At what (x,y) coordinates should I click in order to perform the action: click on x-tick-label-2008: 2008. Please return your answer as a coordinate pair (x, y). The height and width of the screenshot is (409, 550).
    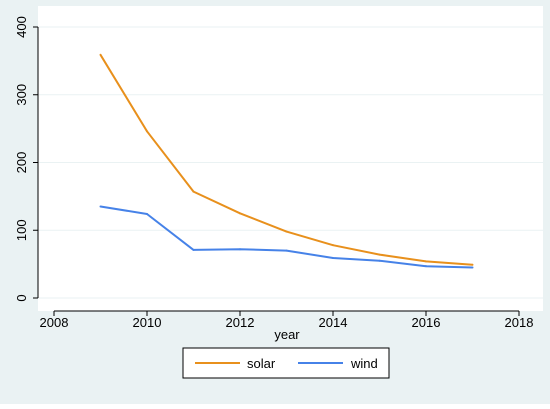
    Looking at the image, I should click on (54, 322).